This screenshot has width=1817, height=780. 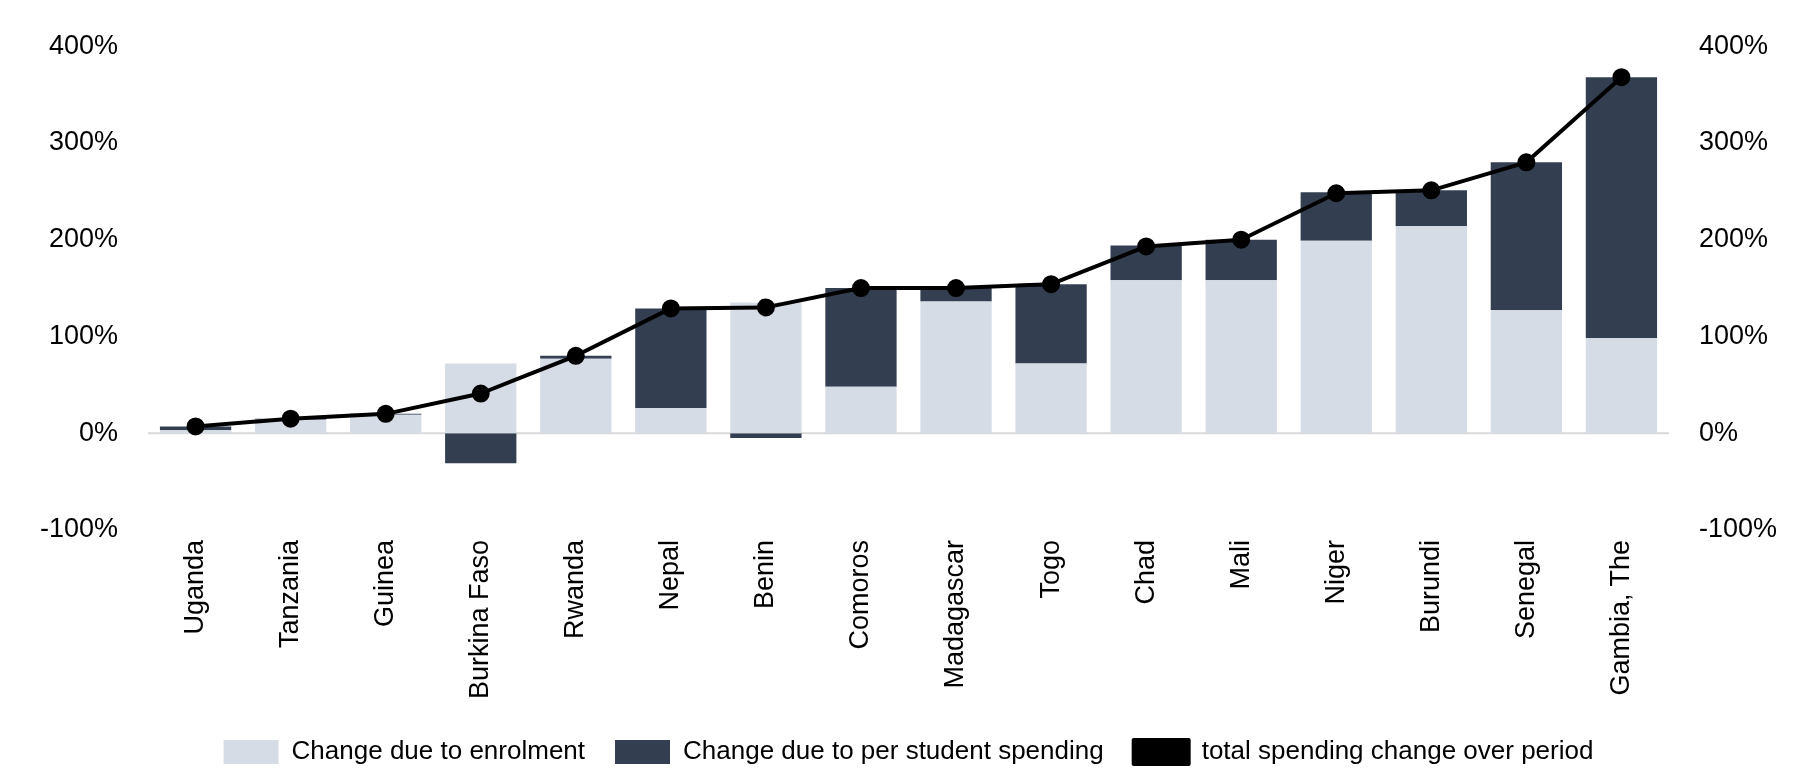 What do you see at coordinates (1733, 44) in the screenshot?
I see `y2-tick-label: 400%` at bounding box center [1733, 44].